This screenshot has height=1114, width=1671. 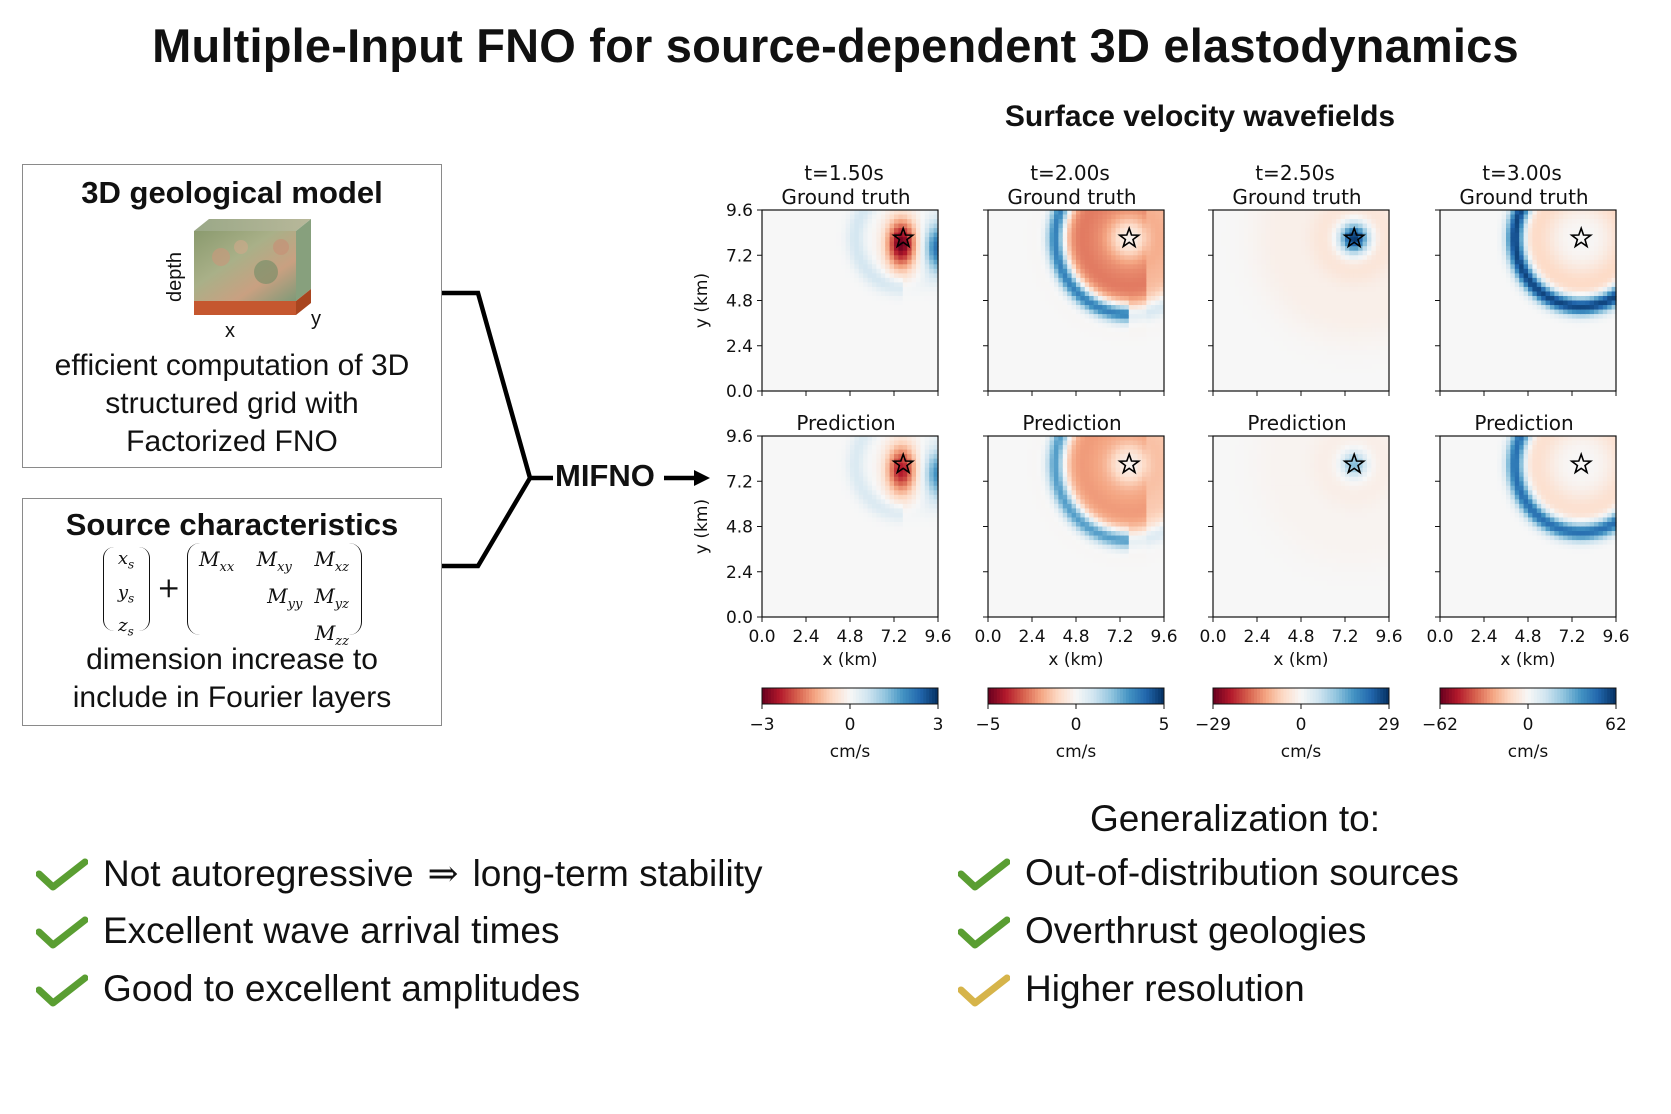 What do you see at coordinates (844, 173) in the screenshot?
I see `panel-time-label: t=1.50s` at bounding box center [844, 173].